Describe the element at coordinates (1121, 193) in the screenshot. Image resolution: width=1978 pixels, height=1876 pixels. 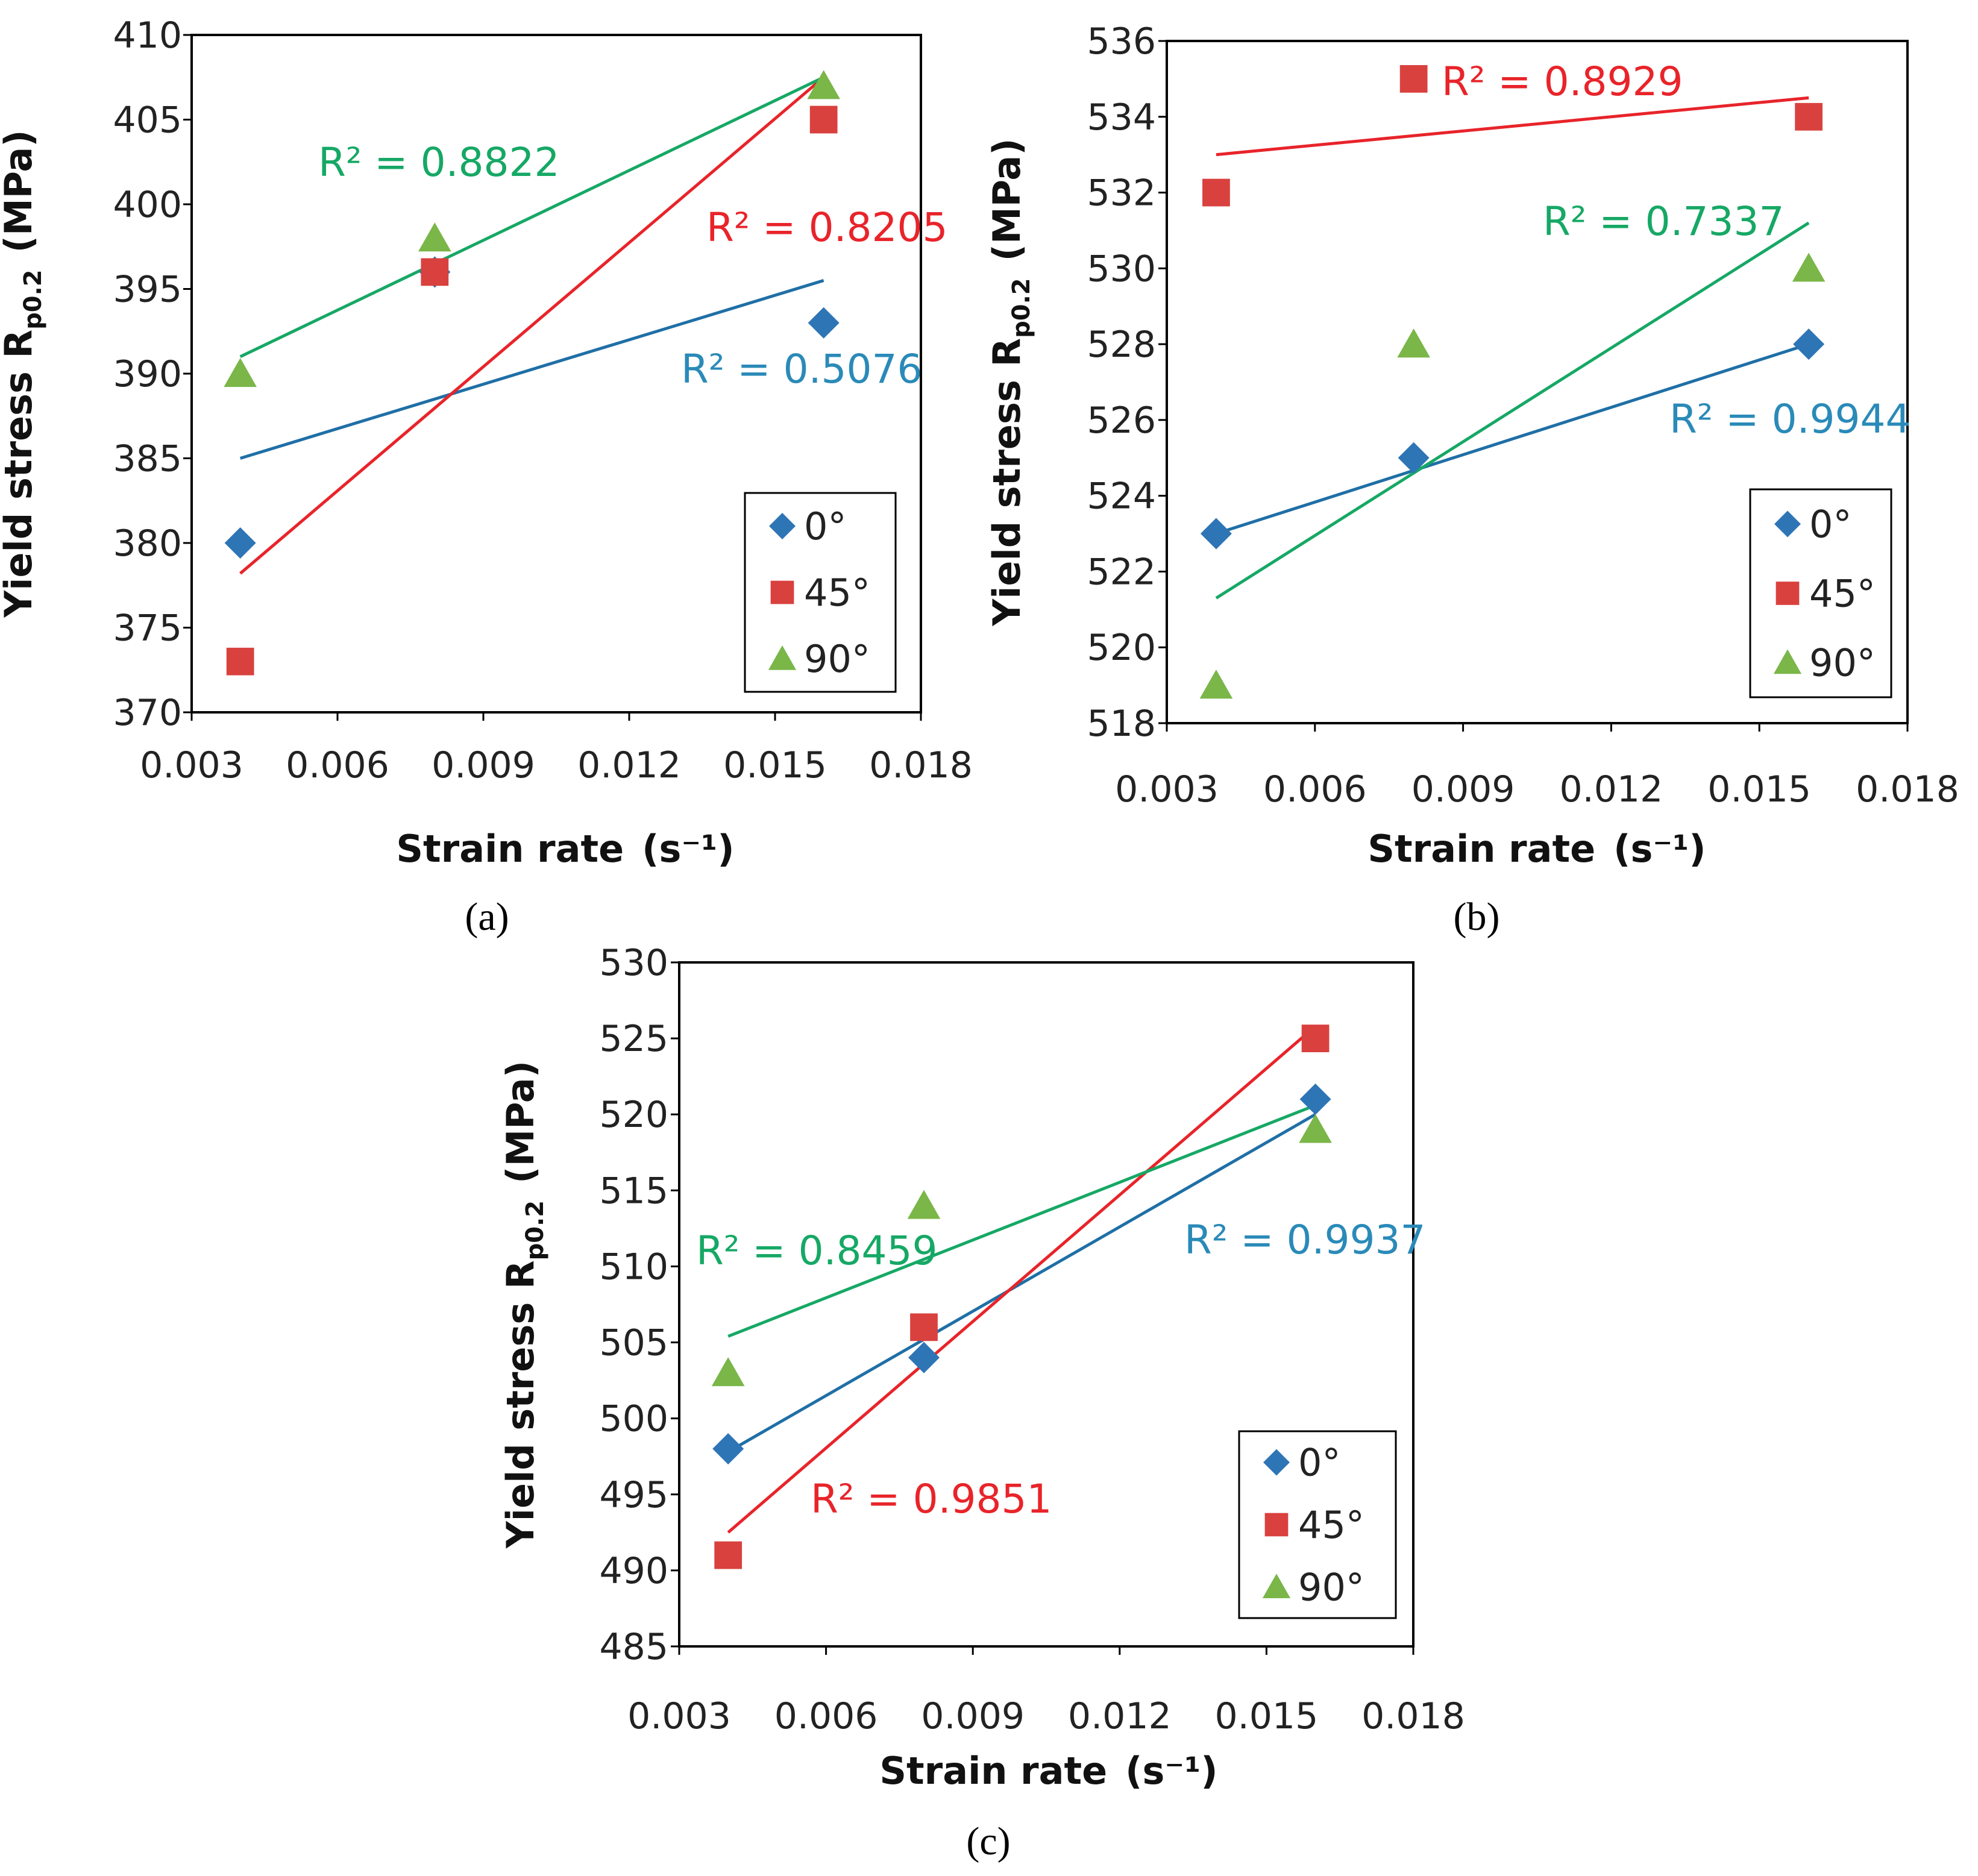
I see `y-tick-label: 532` at that location.